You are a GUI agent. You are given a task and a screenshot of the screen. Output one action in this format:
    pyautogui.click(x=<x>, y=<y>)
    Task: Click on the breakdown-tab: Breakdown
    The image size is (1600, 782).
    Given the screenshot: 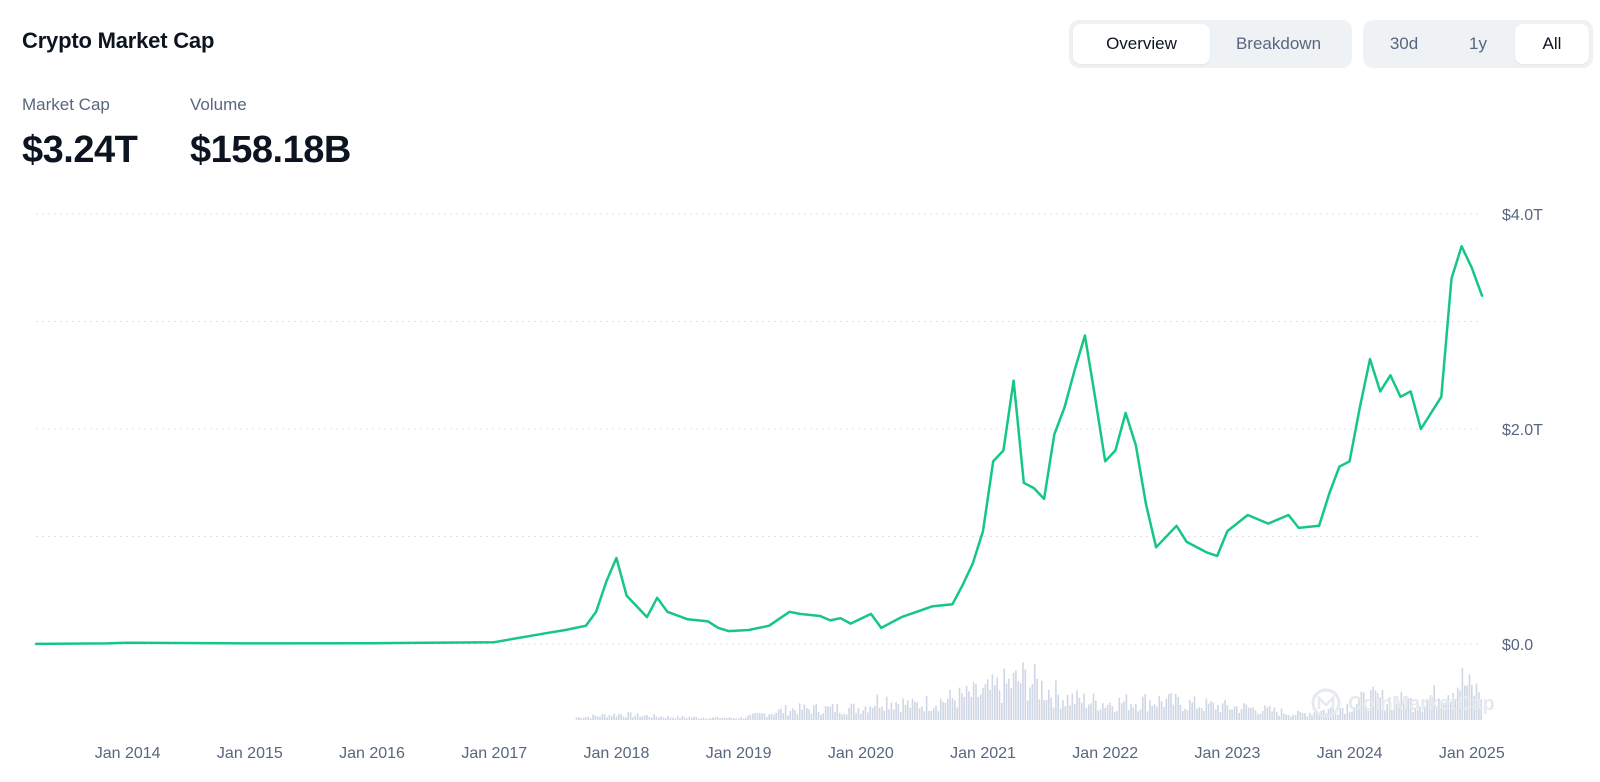 What is the action you would take?
    pyautogui.click(x=1278, y=43)
    